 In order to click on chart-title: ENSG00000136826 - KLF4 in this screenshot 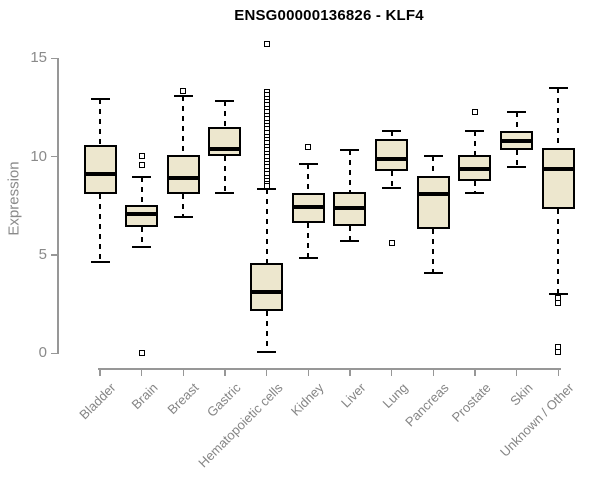, I will do `click(329, 15)`.